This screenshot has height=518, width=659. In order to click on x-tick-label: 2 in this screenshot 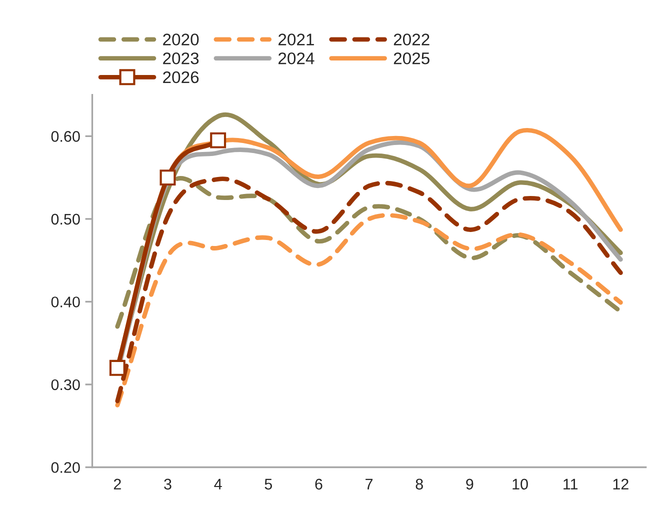, I will do `click(117, 484)`.